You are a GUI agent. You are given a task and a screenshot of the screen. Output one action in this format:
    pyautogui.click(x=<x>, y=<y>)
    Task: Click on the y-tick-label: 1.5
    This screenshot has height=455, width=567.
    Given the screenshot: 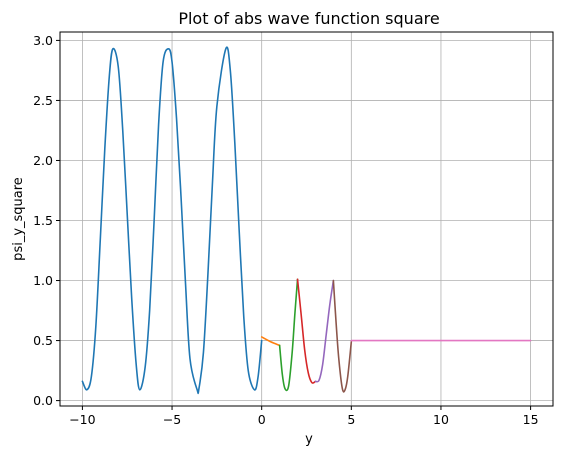 What is the action you would take?
    pyautogui.click(x=43, y=220)
    